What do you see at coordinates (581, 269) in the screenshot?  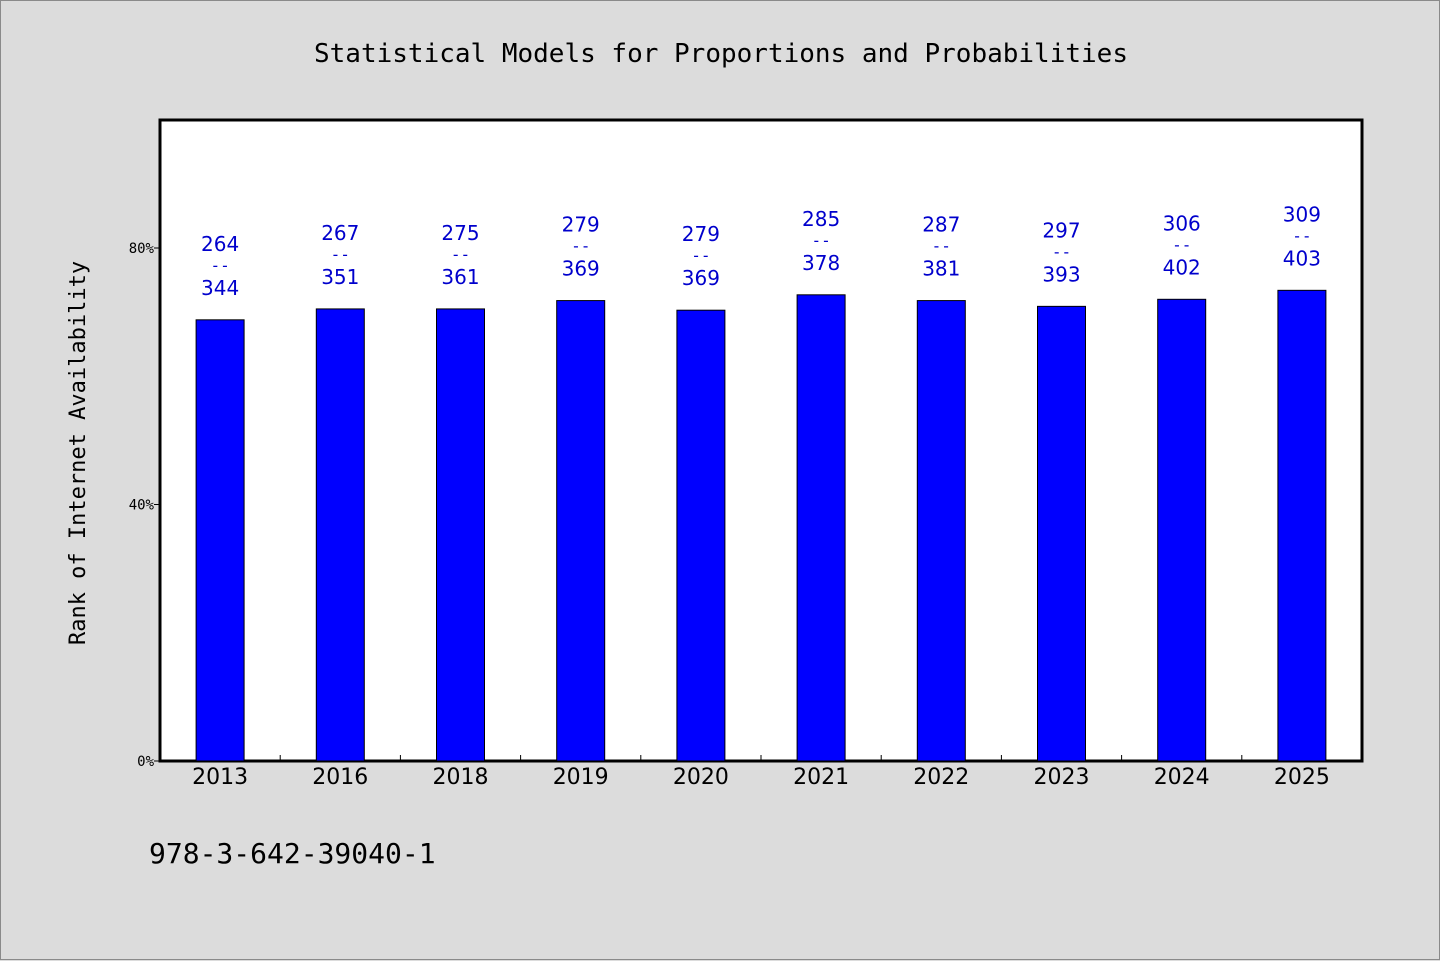 I see `data-label-bottom-2019: 369` at bounding box center [581, 269].